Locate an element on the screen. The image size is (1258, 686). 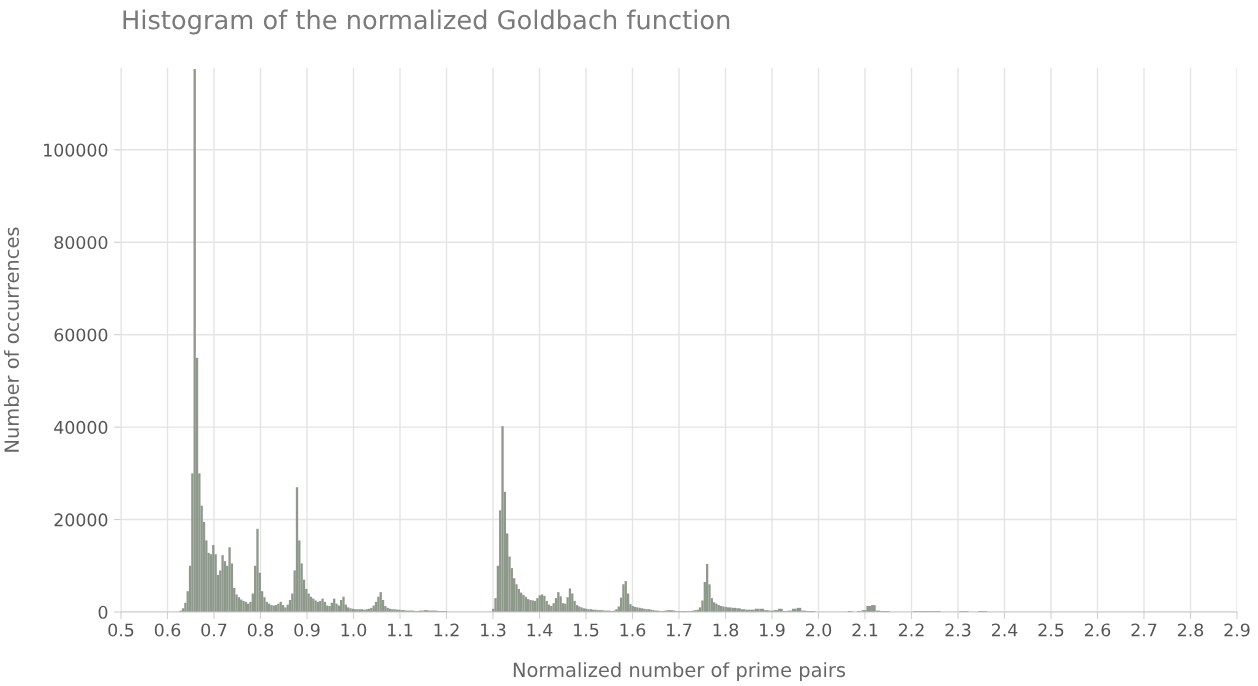
x-tick-label: 2.8 is located at coordinates (1190, 630).